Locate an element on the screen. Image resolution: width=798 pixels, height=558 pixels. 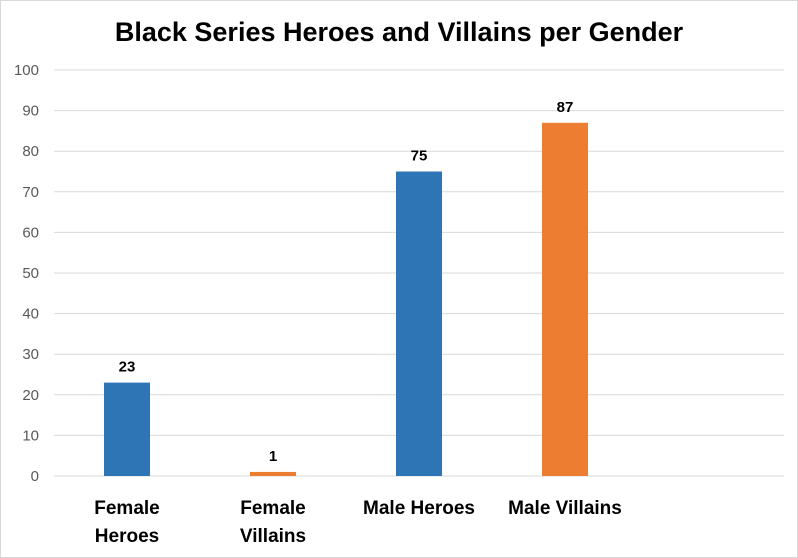
x-tick-label: Female Villains is located at coordinates (273, 522).